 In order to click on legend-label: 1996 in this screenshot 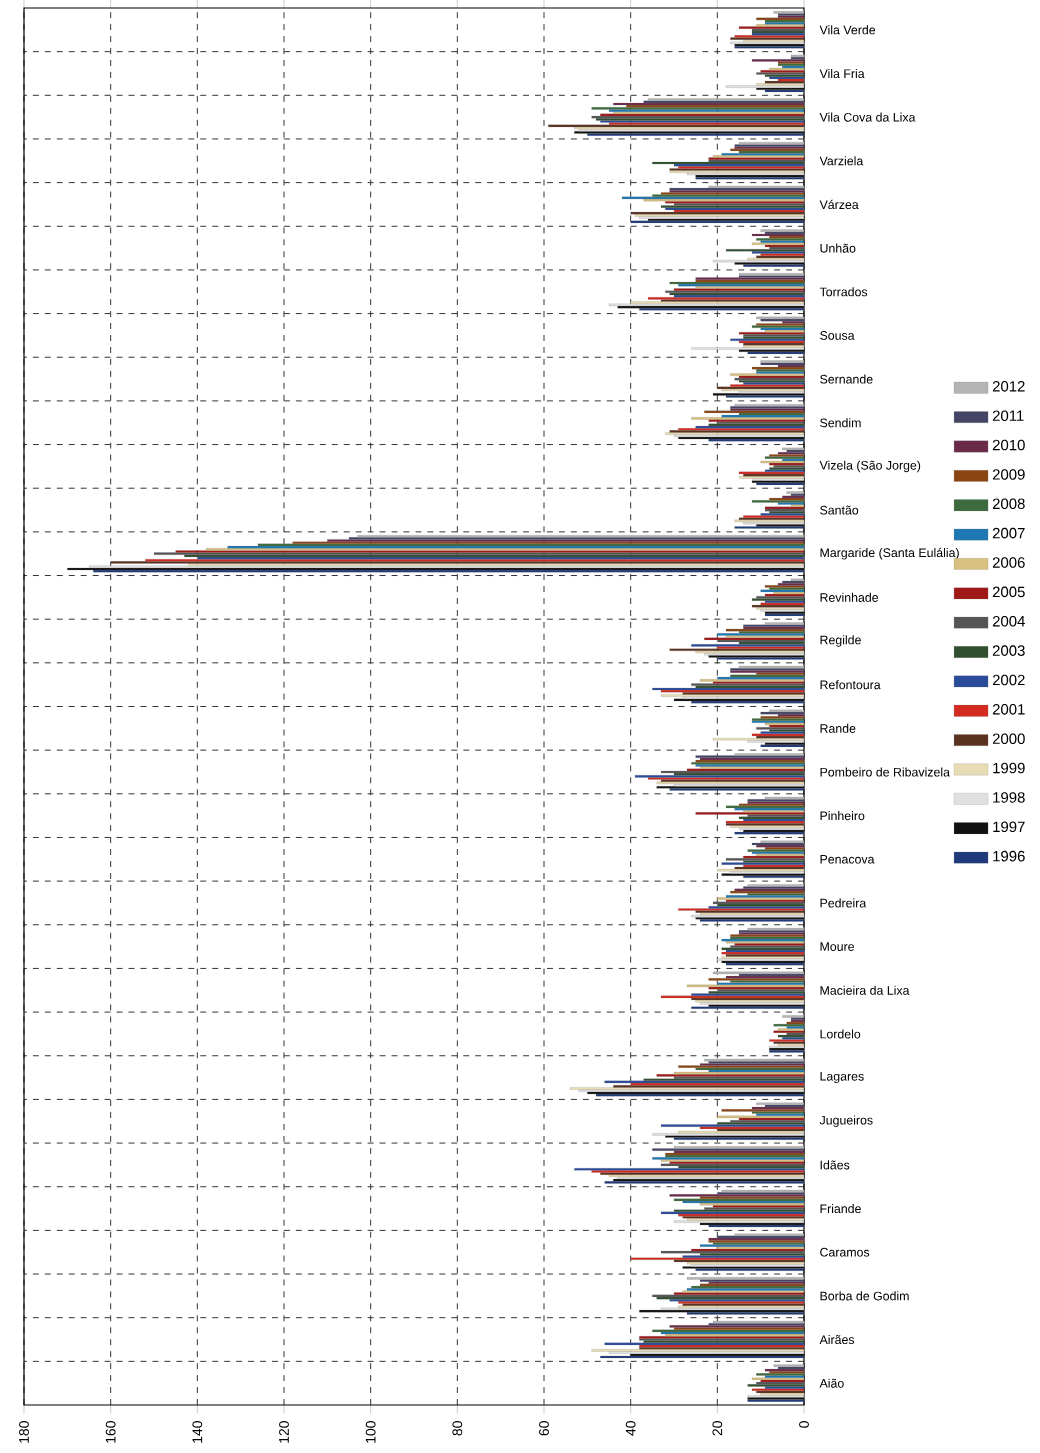, I will do `click(1009, 856)`.